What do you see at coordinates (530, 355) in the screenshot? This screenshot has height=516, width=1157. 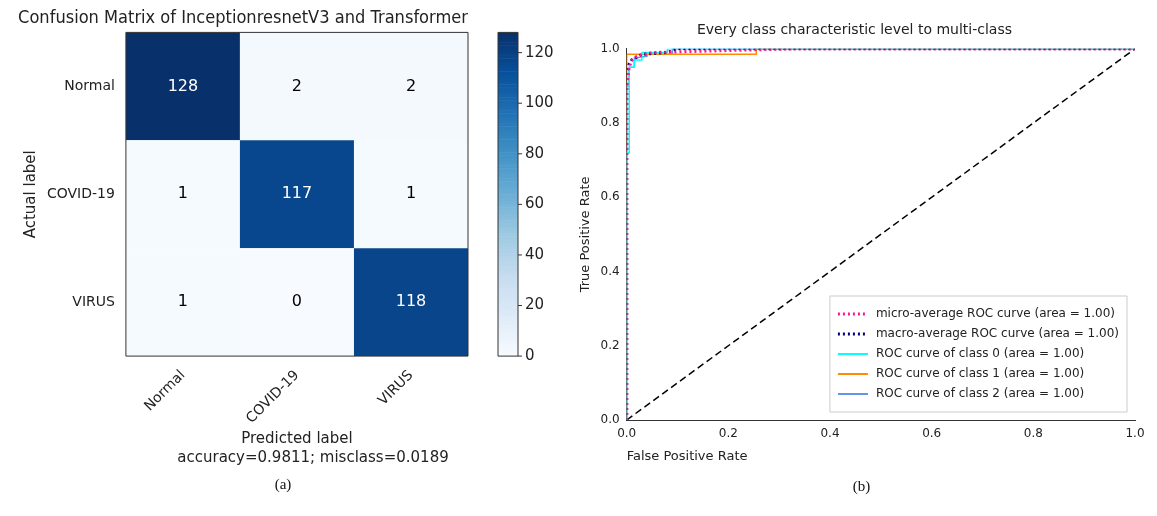 I see `color-bar-label: 0` at bounding box center [530, 355].